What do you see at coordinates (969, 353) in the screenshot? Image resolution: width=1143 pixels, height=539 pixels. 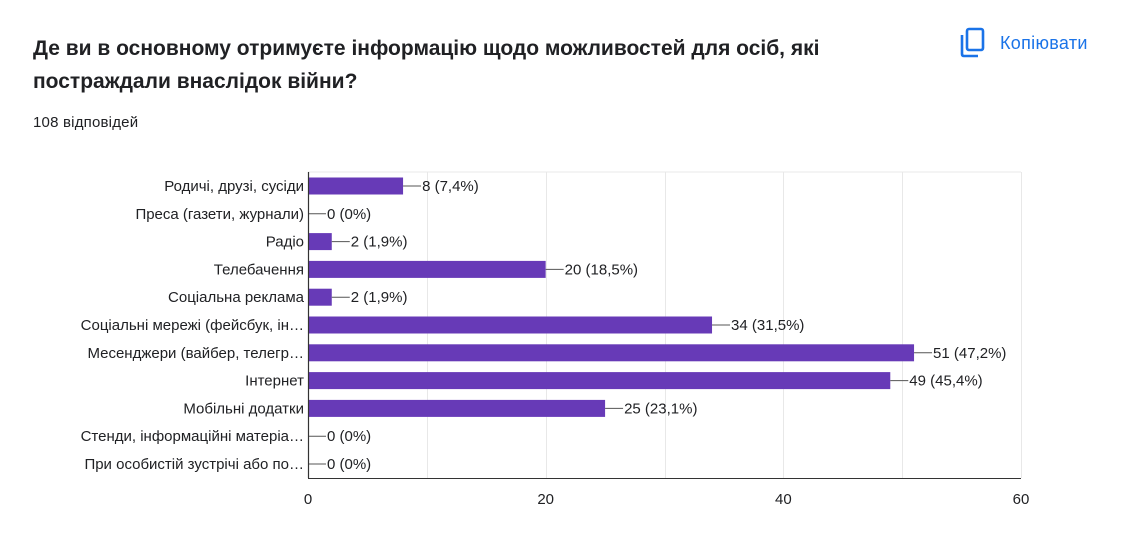 I see `data-label: 51 (47,2%)` at bounding box center [969, 353].